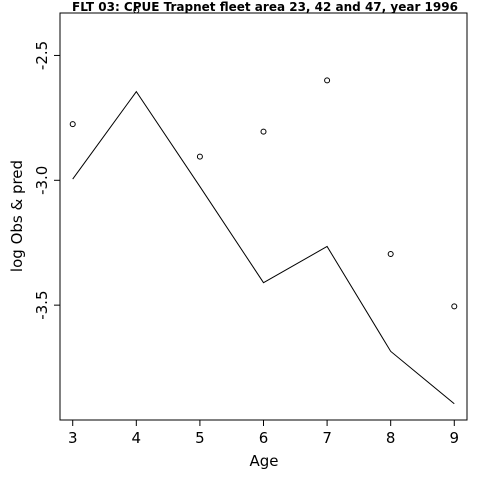  What do you see at coordinates (327, 438) in the screenshot?
I see `x-tick-label: 7` at bounding box center [327, 438].